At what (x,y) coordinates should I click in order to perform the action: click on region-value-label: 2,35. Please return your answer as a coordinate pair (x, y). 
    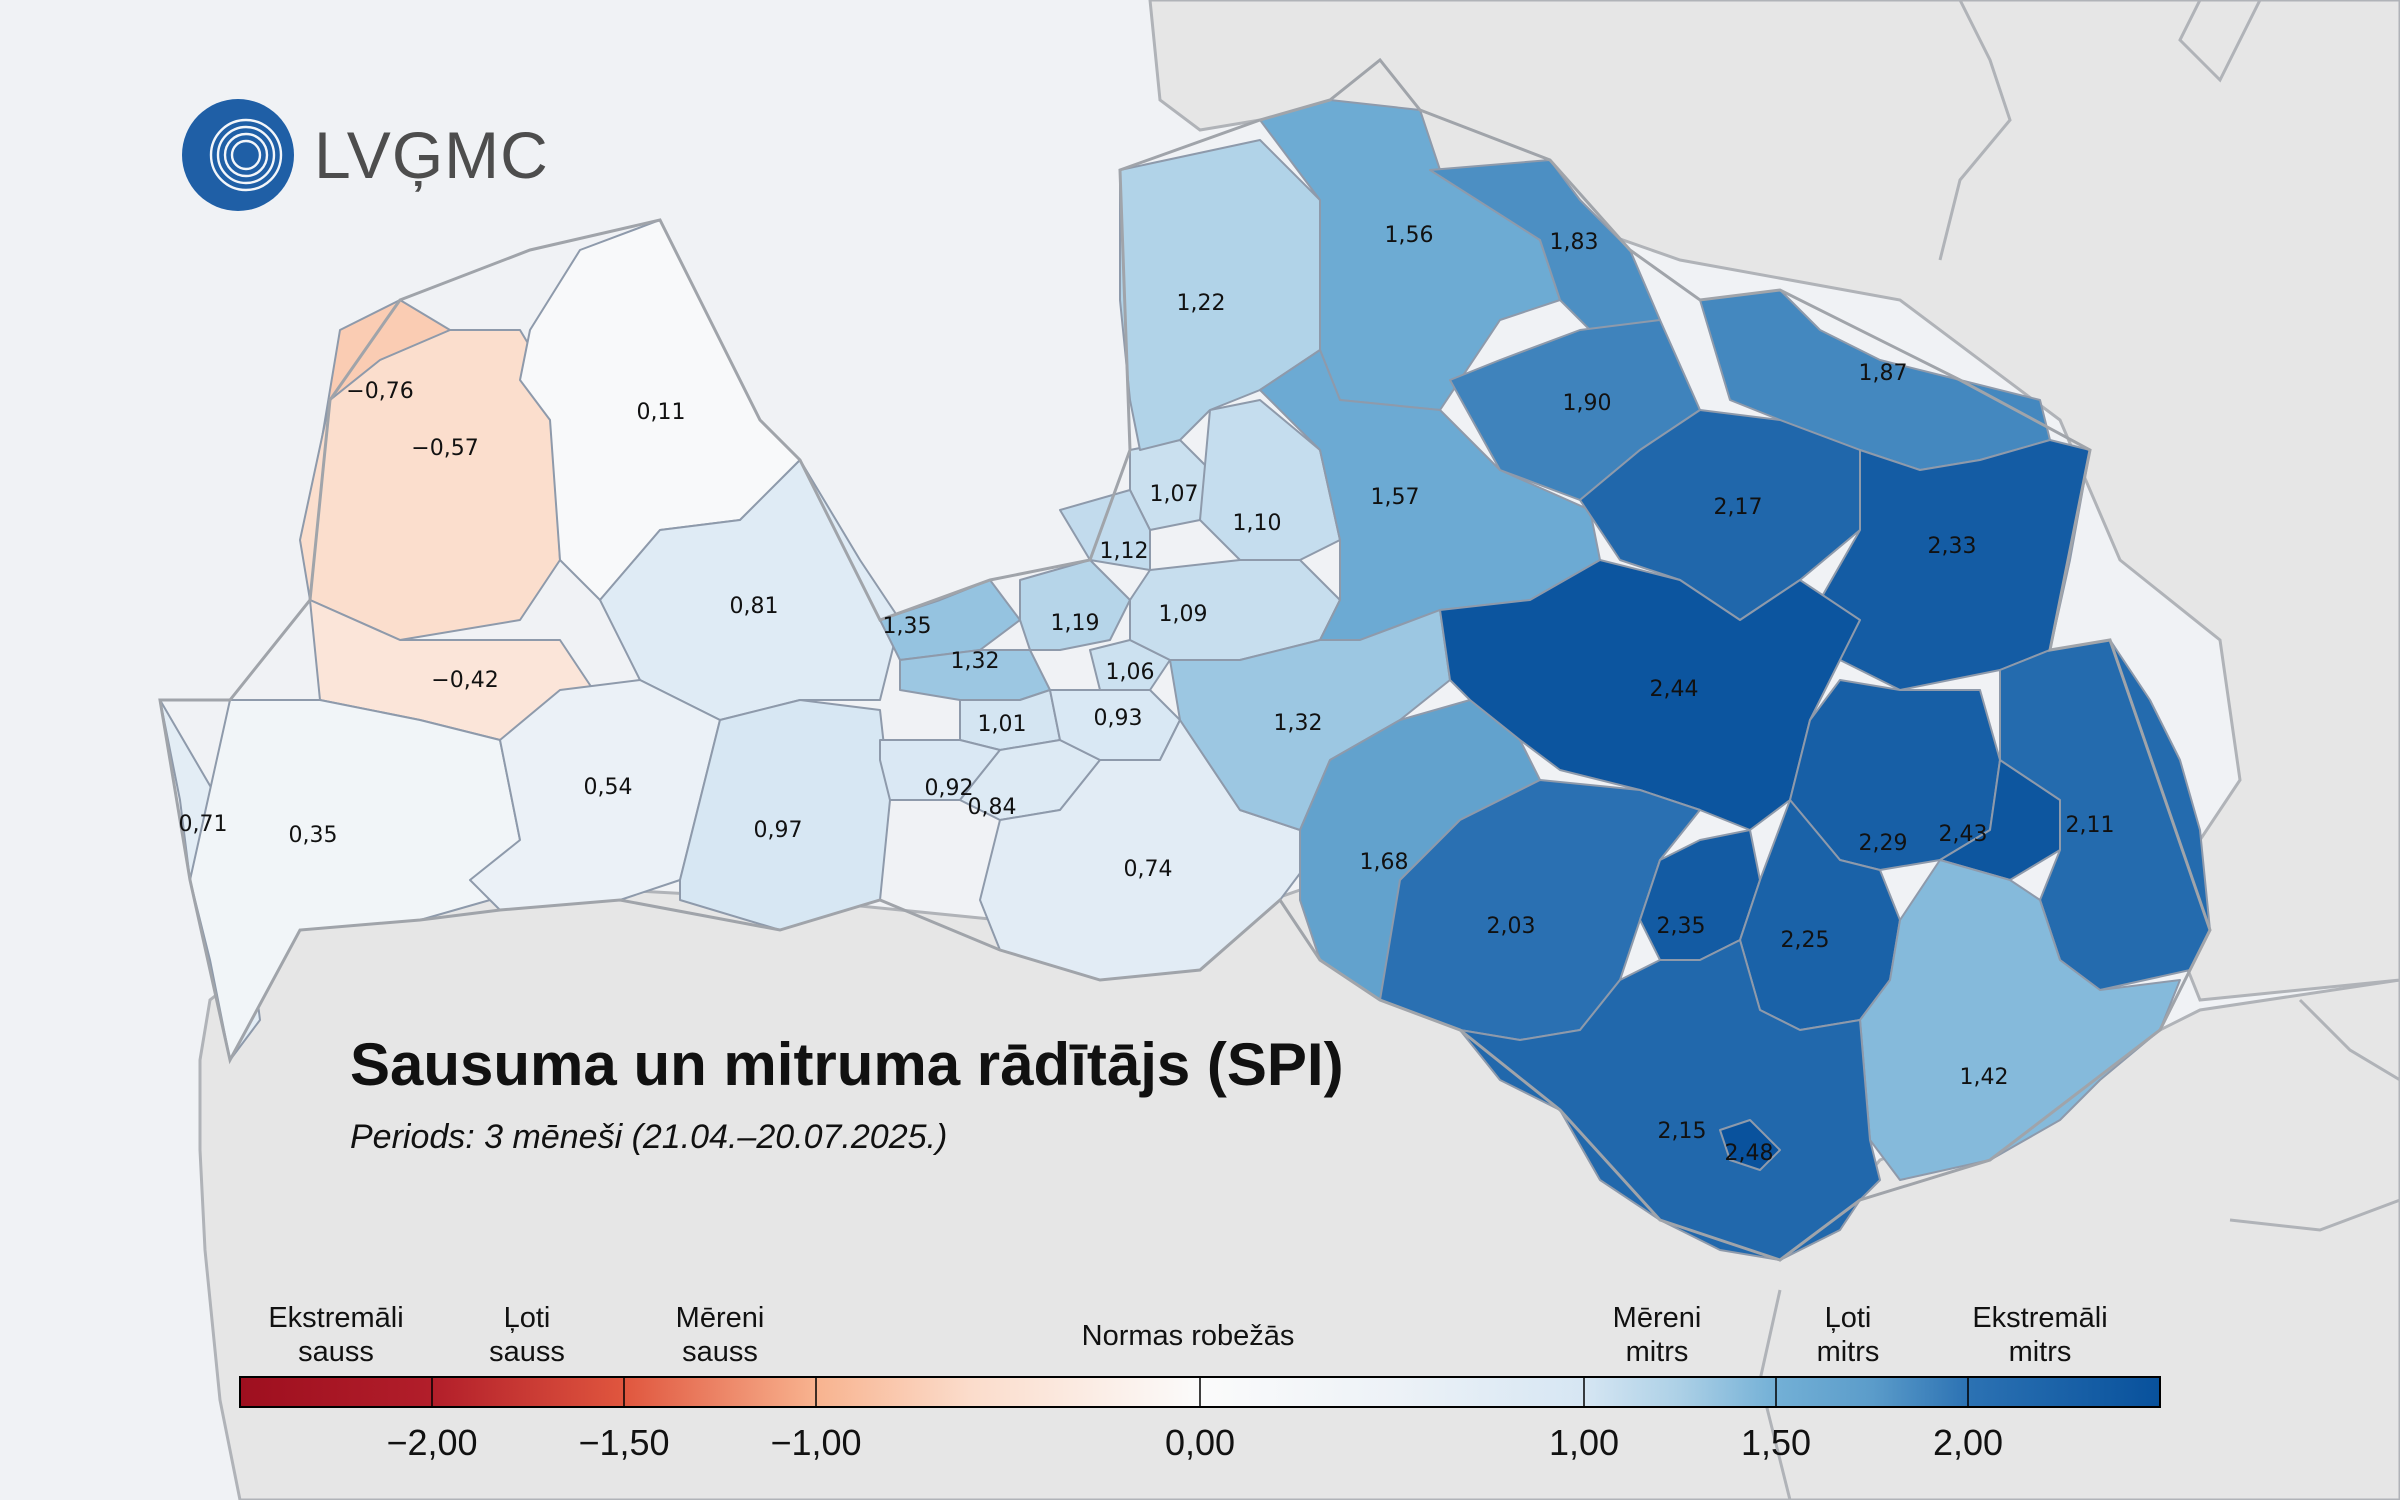
    Looking at the image, I should click on (1681, 926).